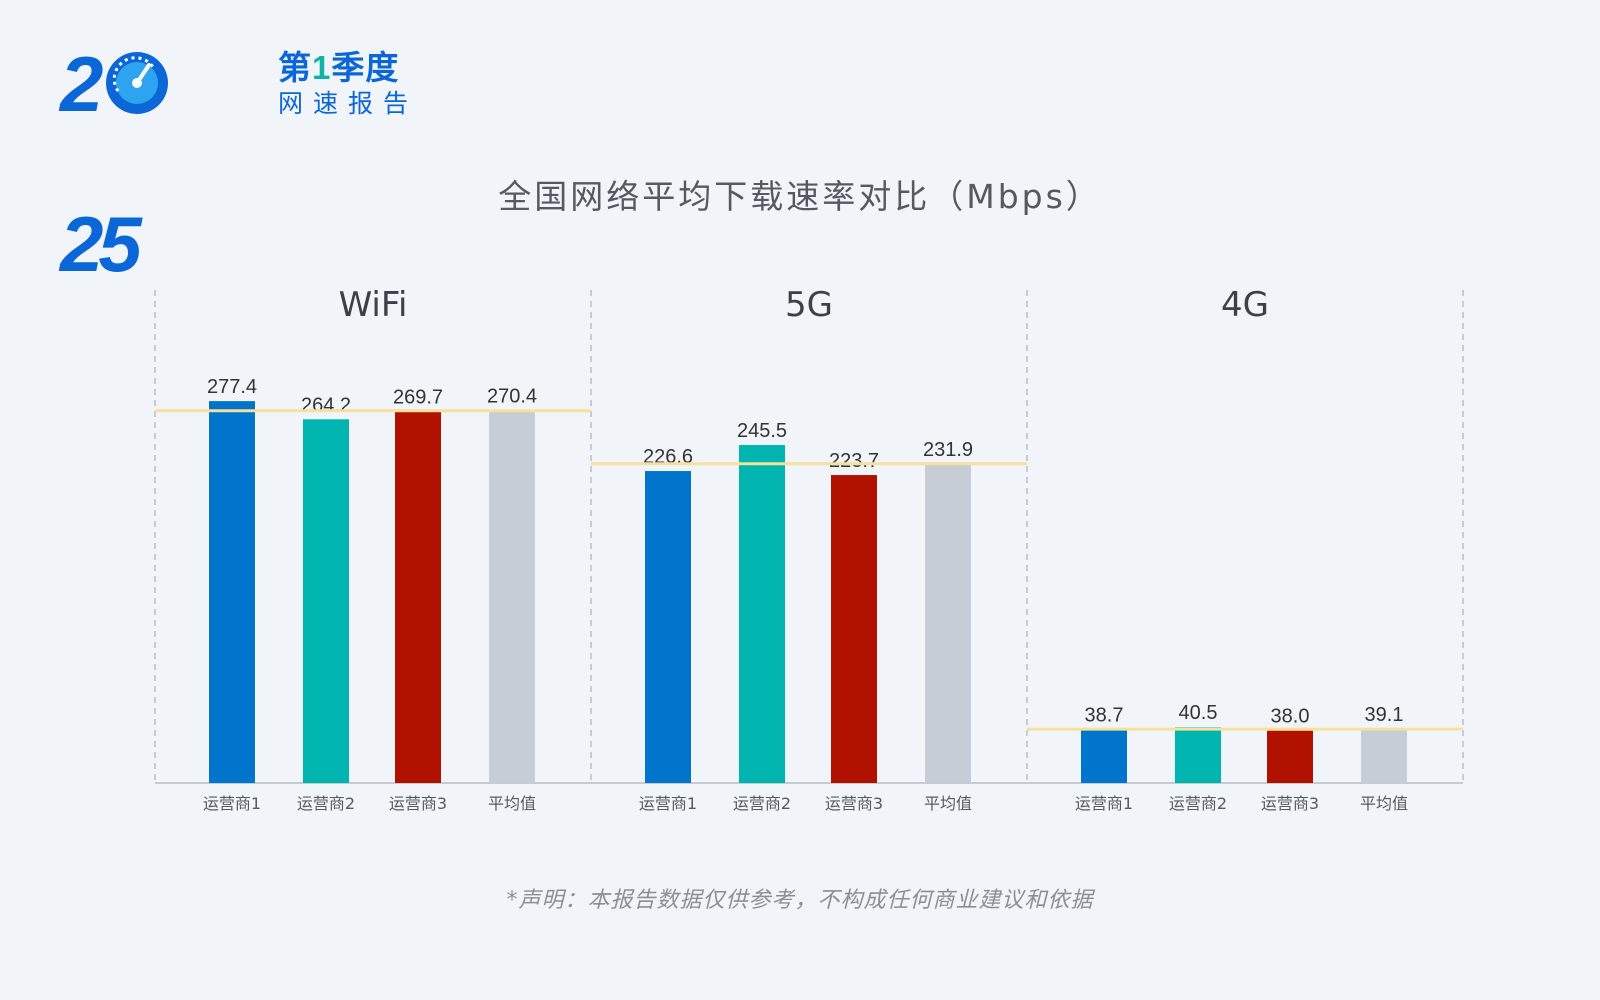 This screenshot has width=1600, height=1000. What do you see at coordinates (1384, 803) in the screenshot?
I see `category-label-4g-4: 平均值` at bounding box center [1384, 803].